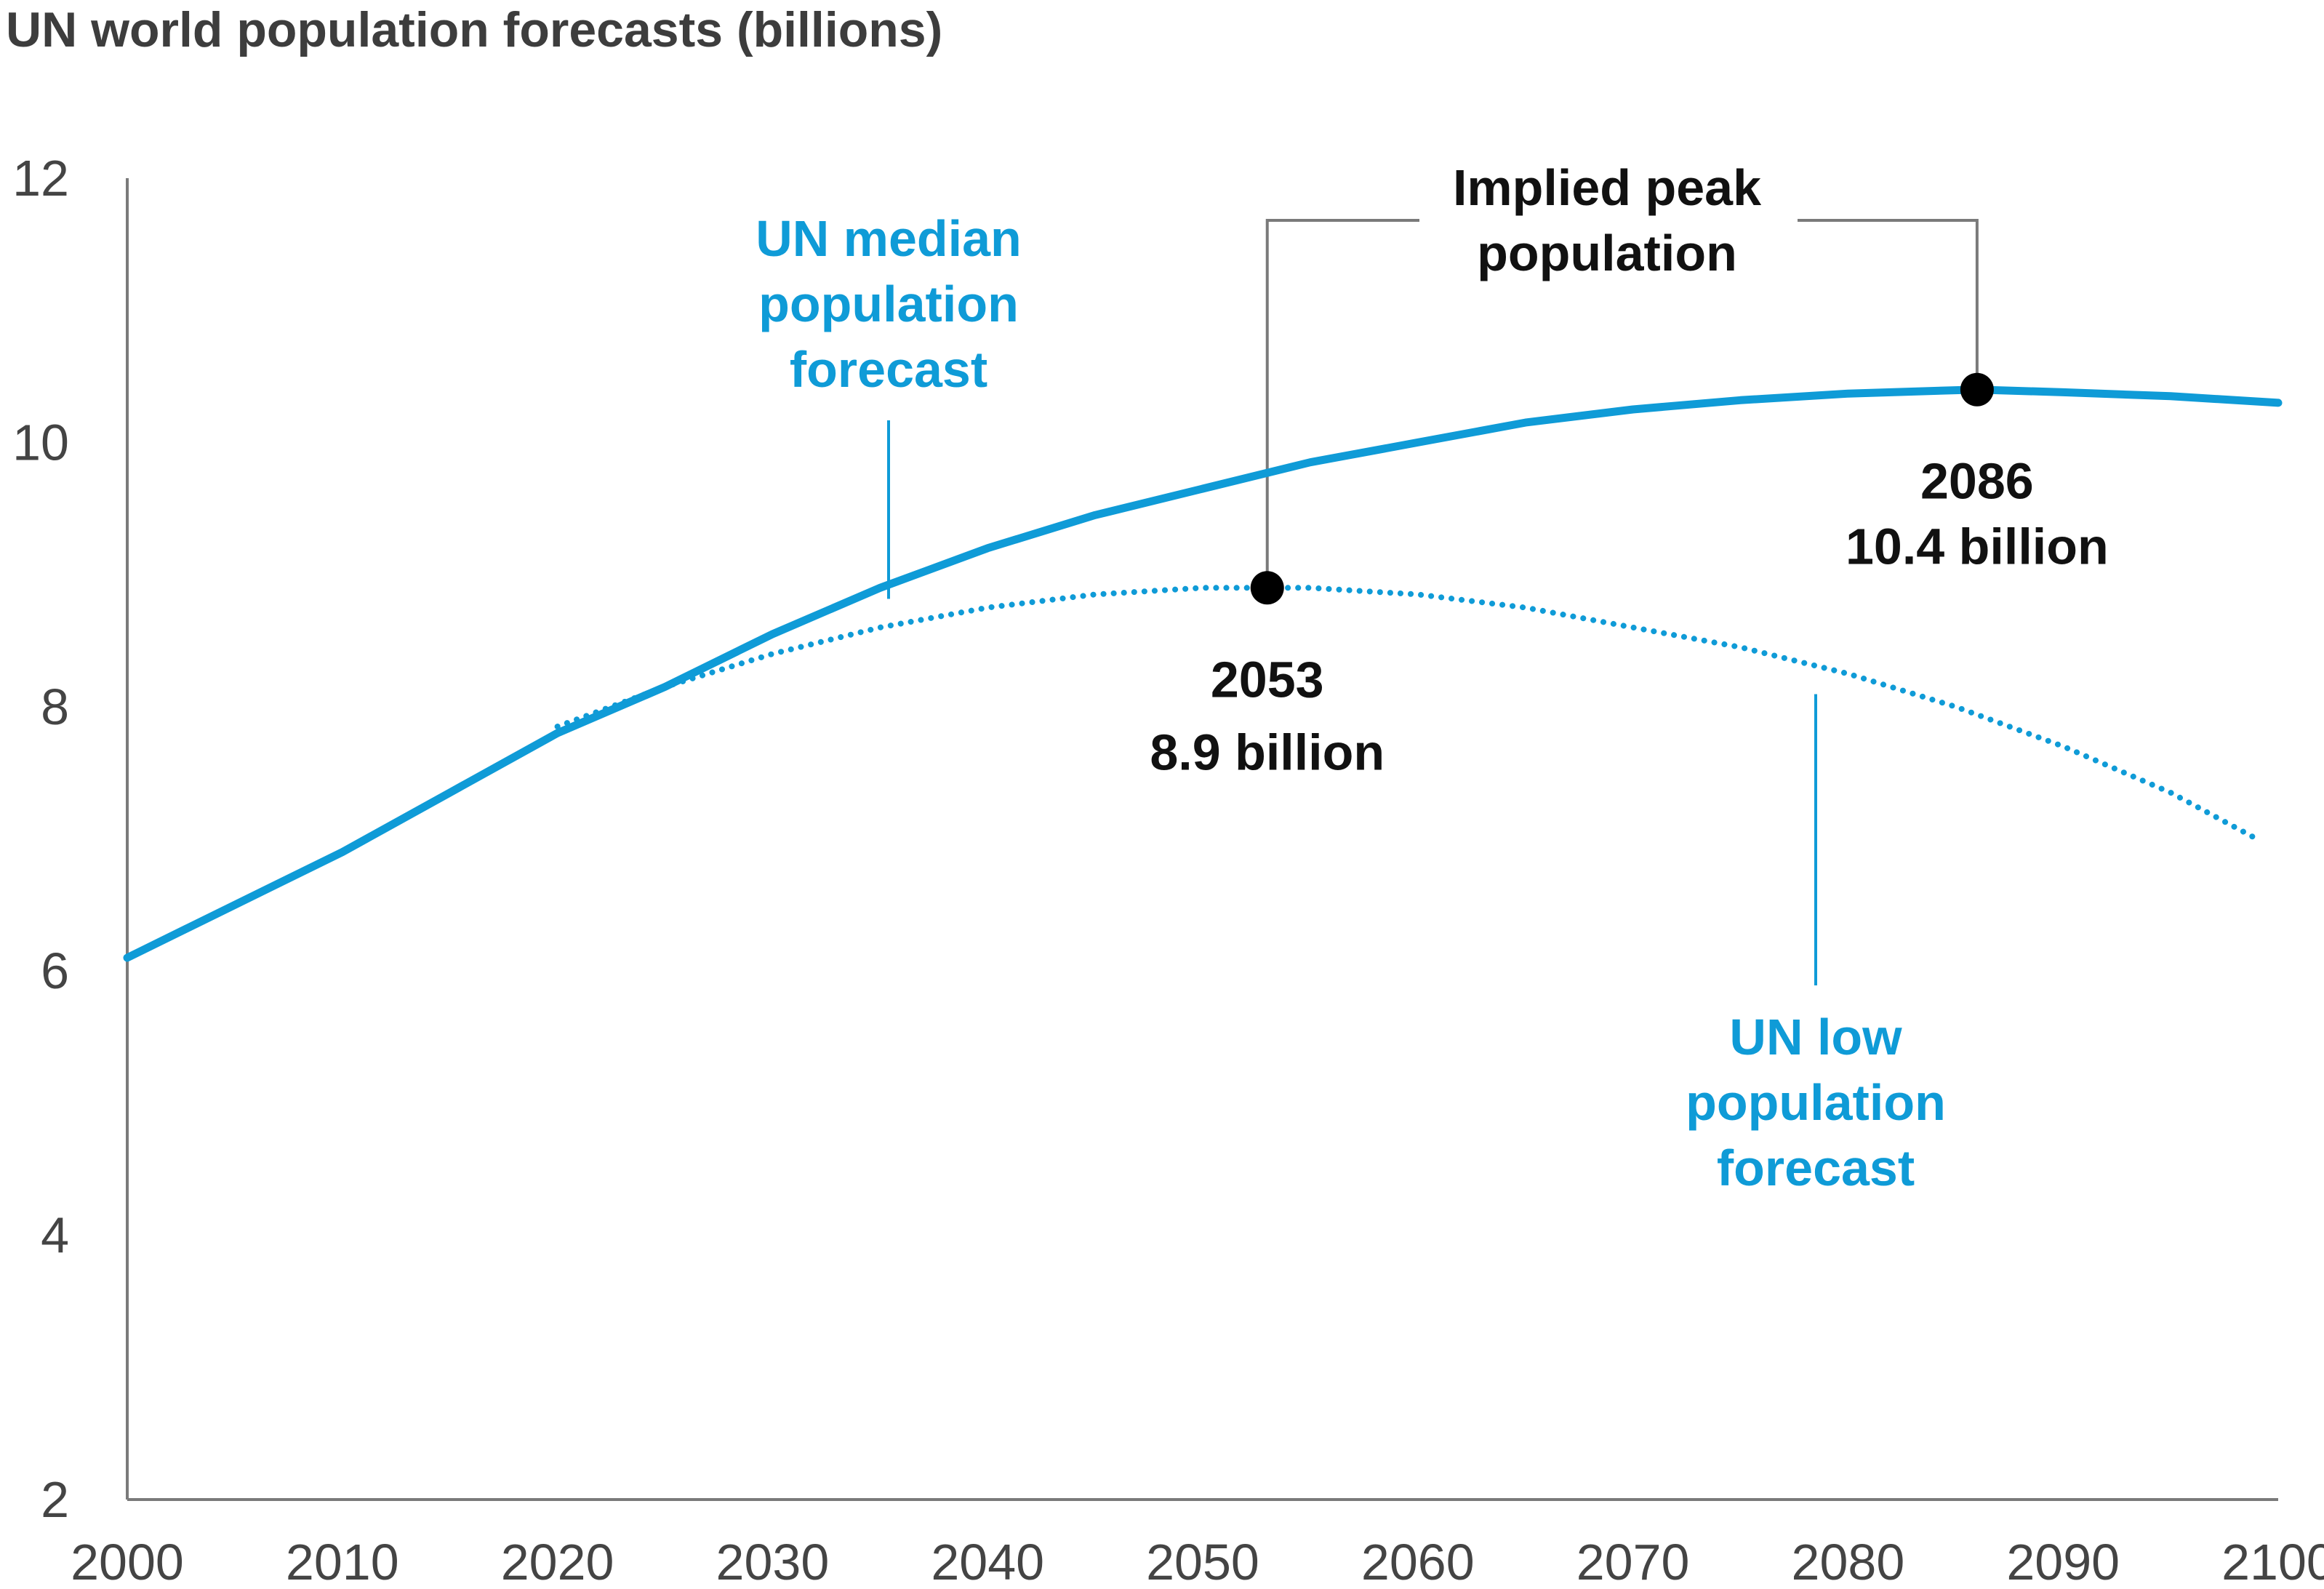 This screenshot has width=2324, height=1589. What do you see at coordinates (1888, 296) in the screenshot?
I see `peak-bracket-right` at bounding box center [1888, 296].